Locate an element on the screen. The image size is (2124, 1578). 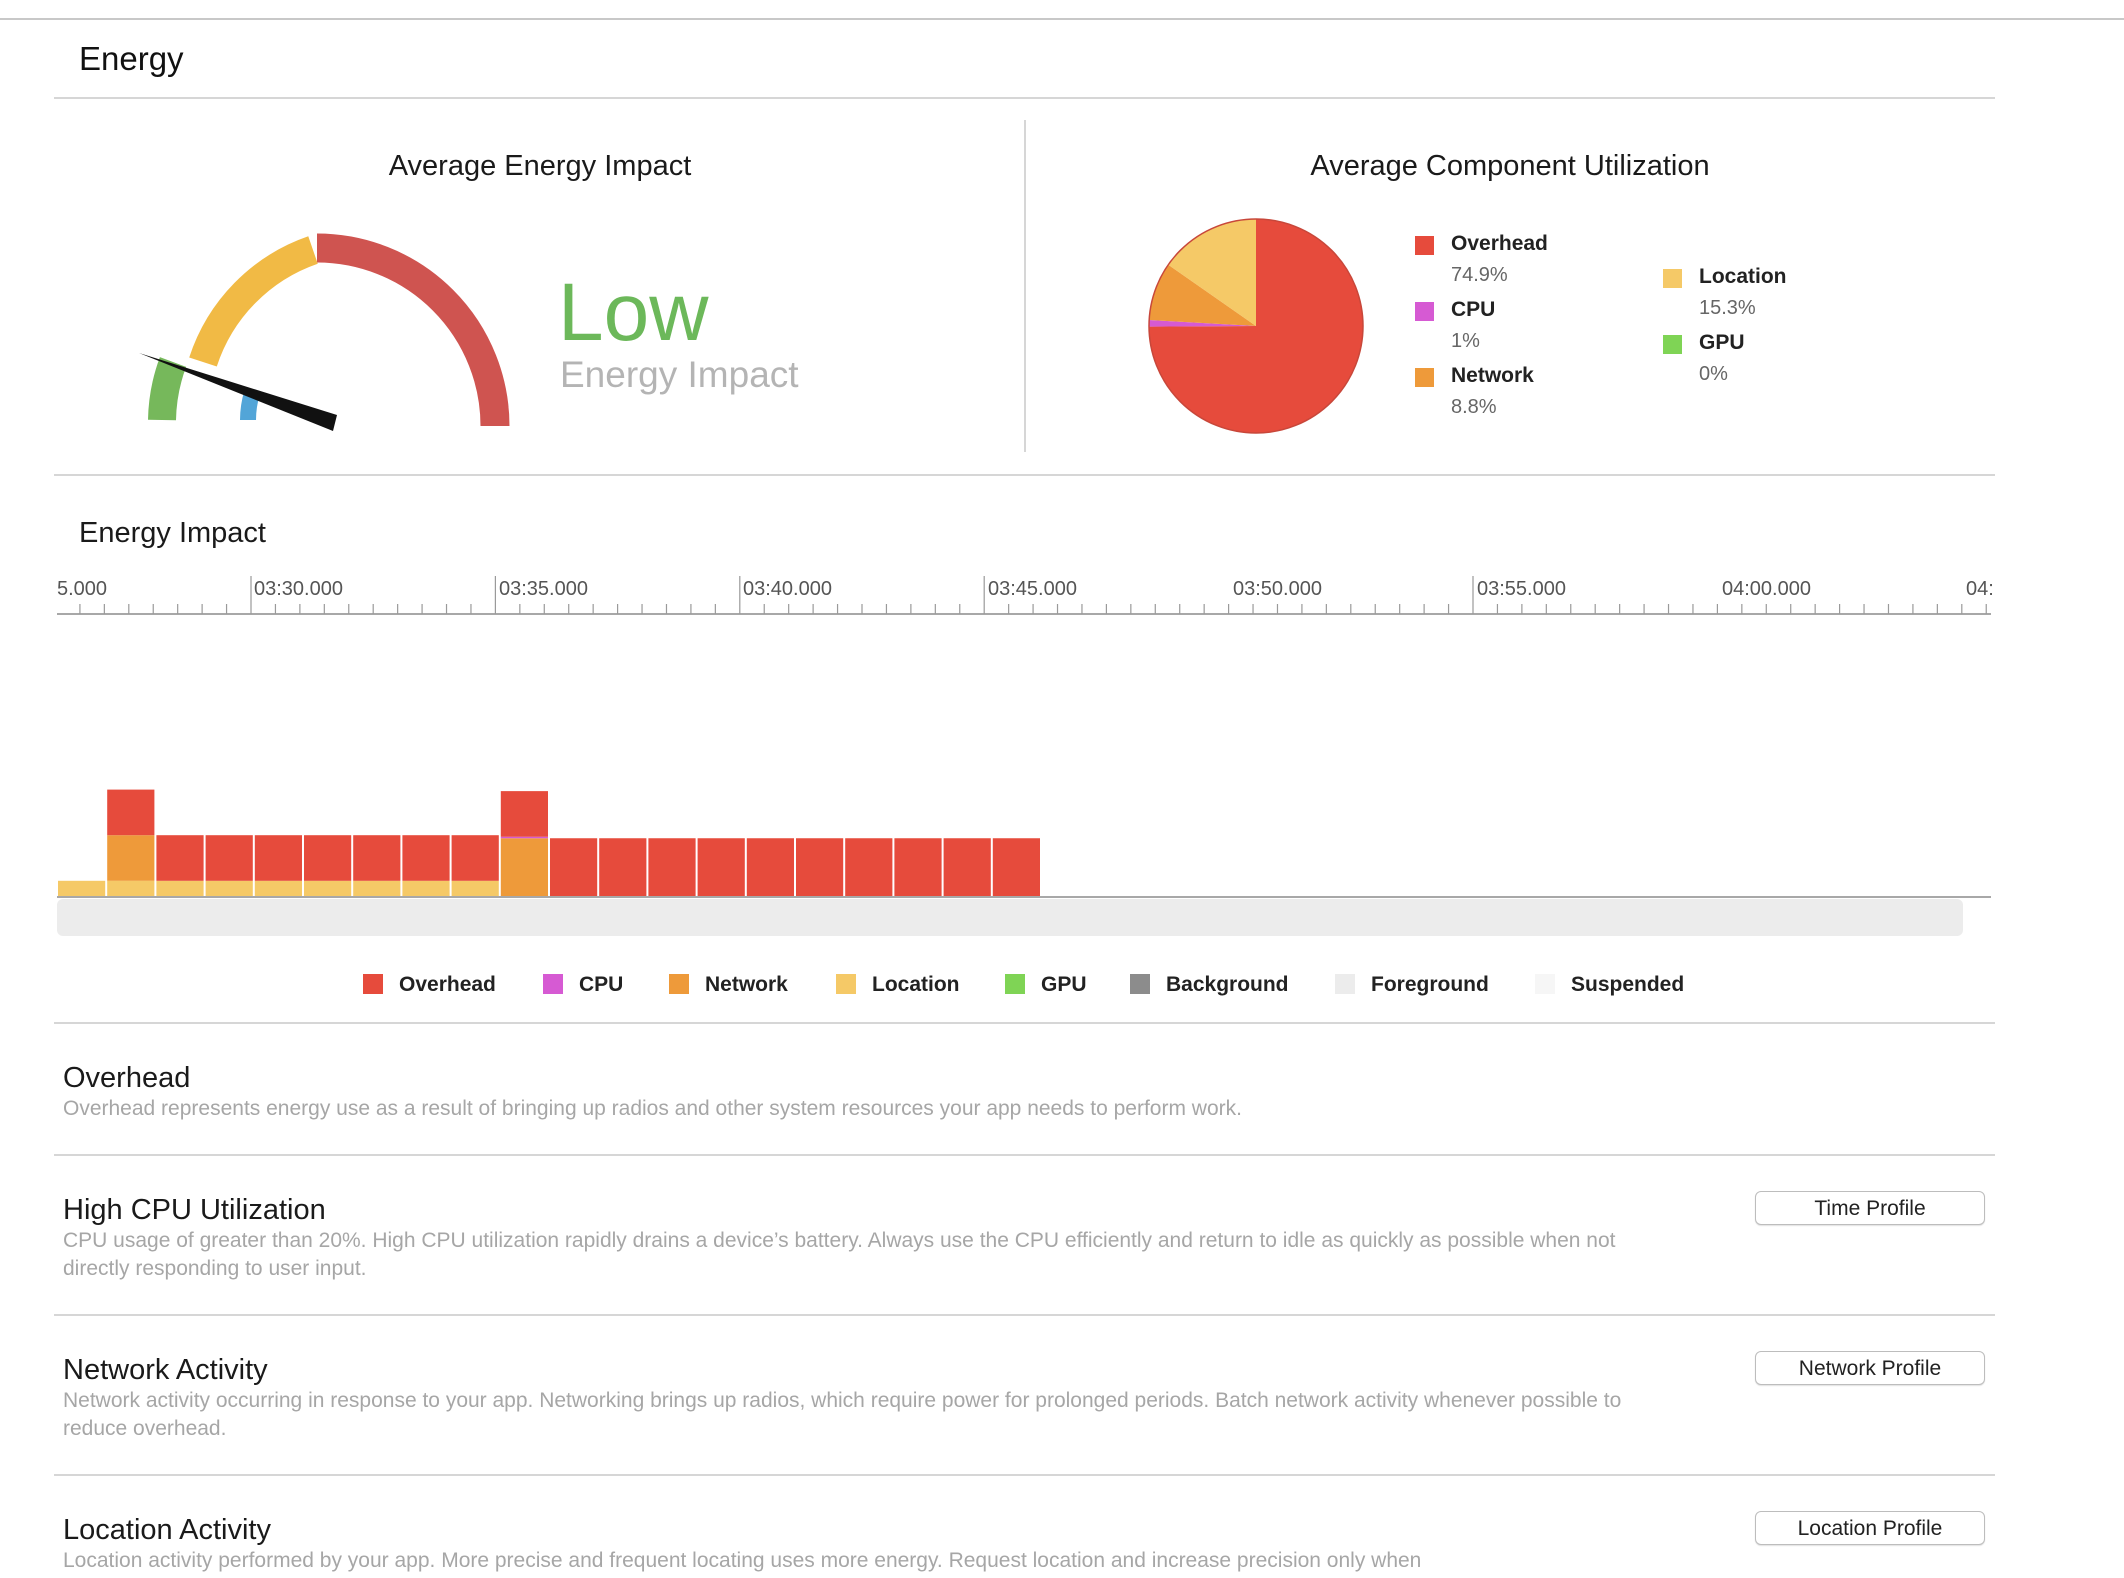
pie-legend-value: 15.3% is located at coordinates (1727, 308).